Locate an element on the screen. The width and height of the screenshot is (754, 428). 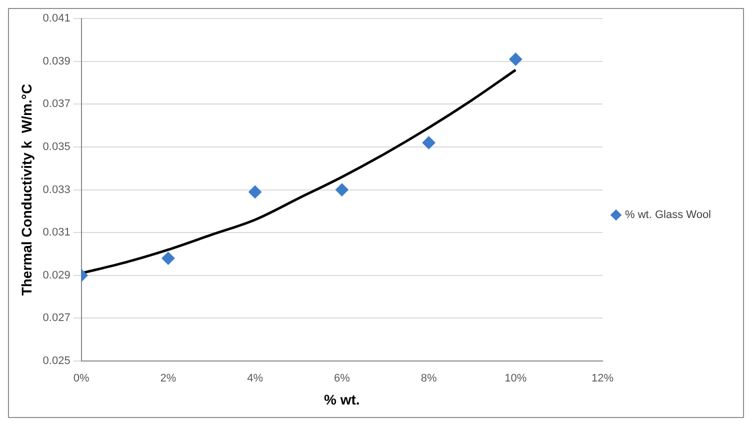
y-tick-label: 0.027 is located at coordinates (56, 318).